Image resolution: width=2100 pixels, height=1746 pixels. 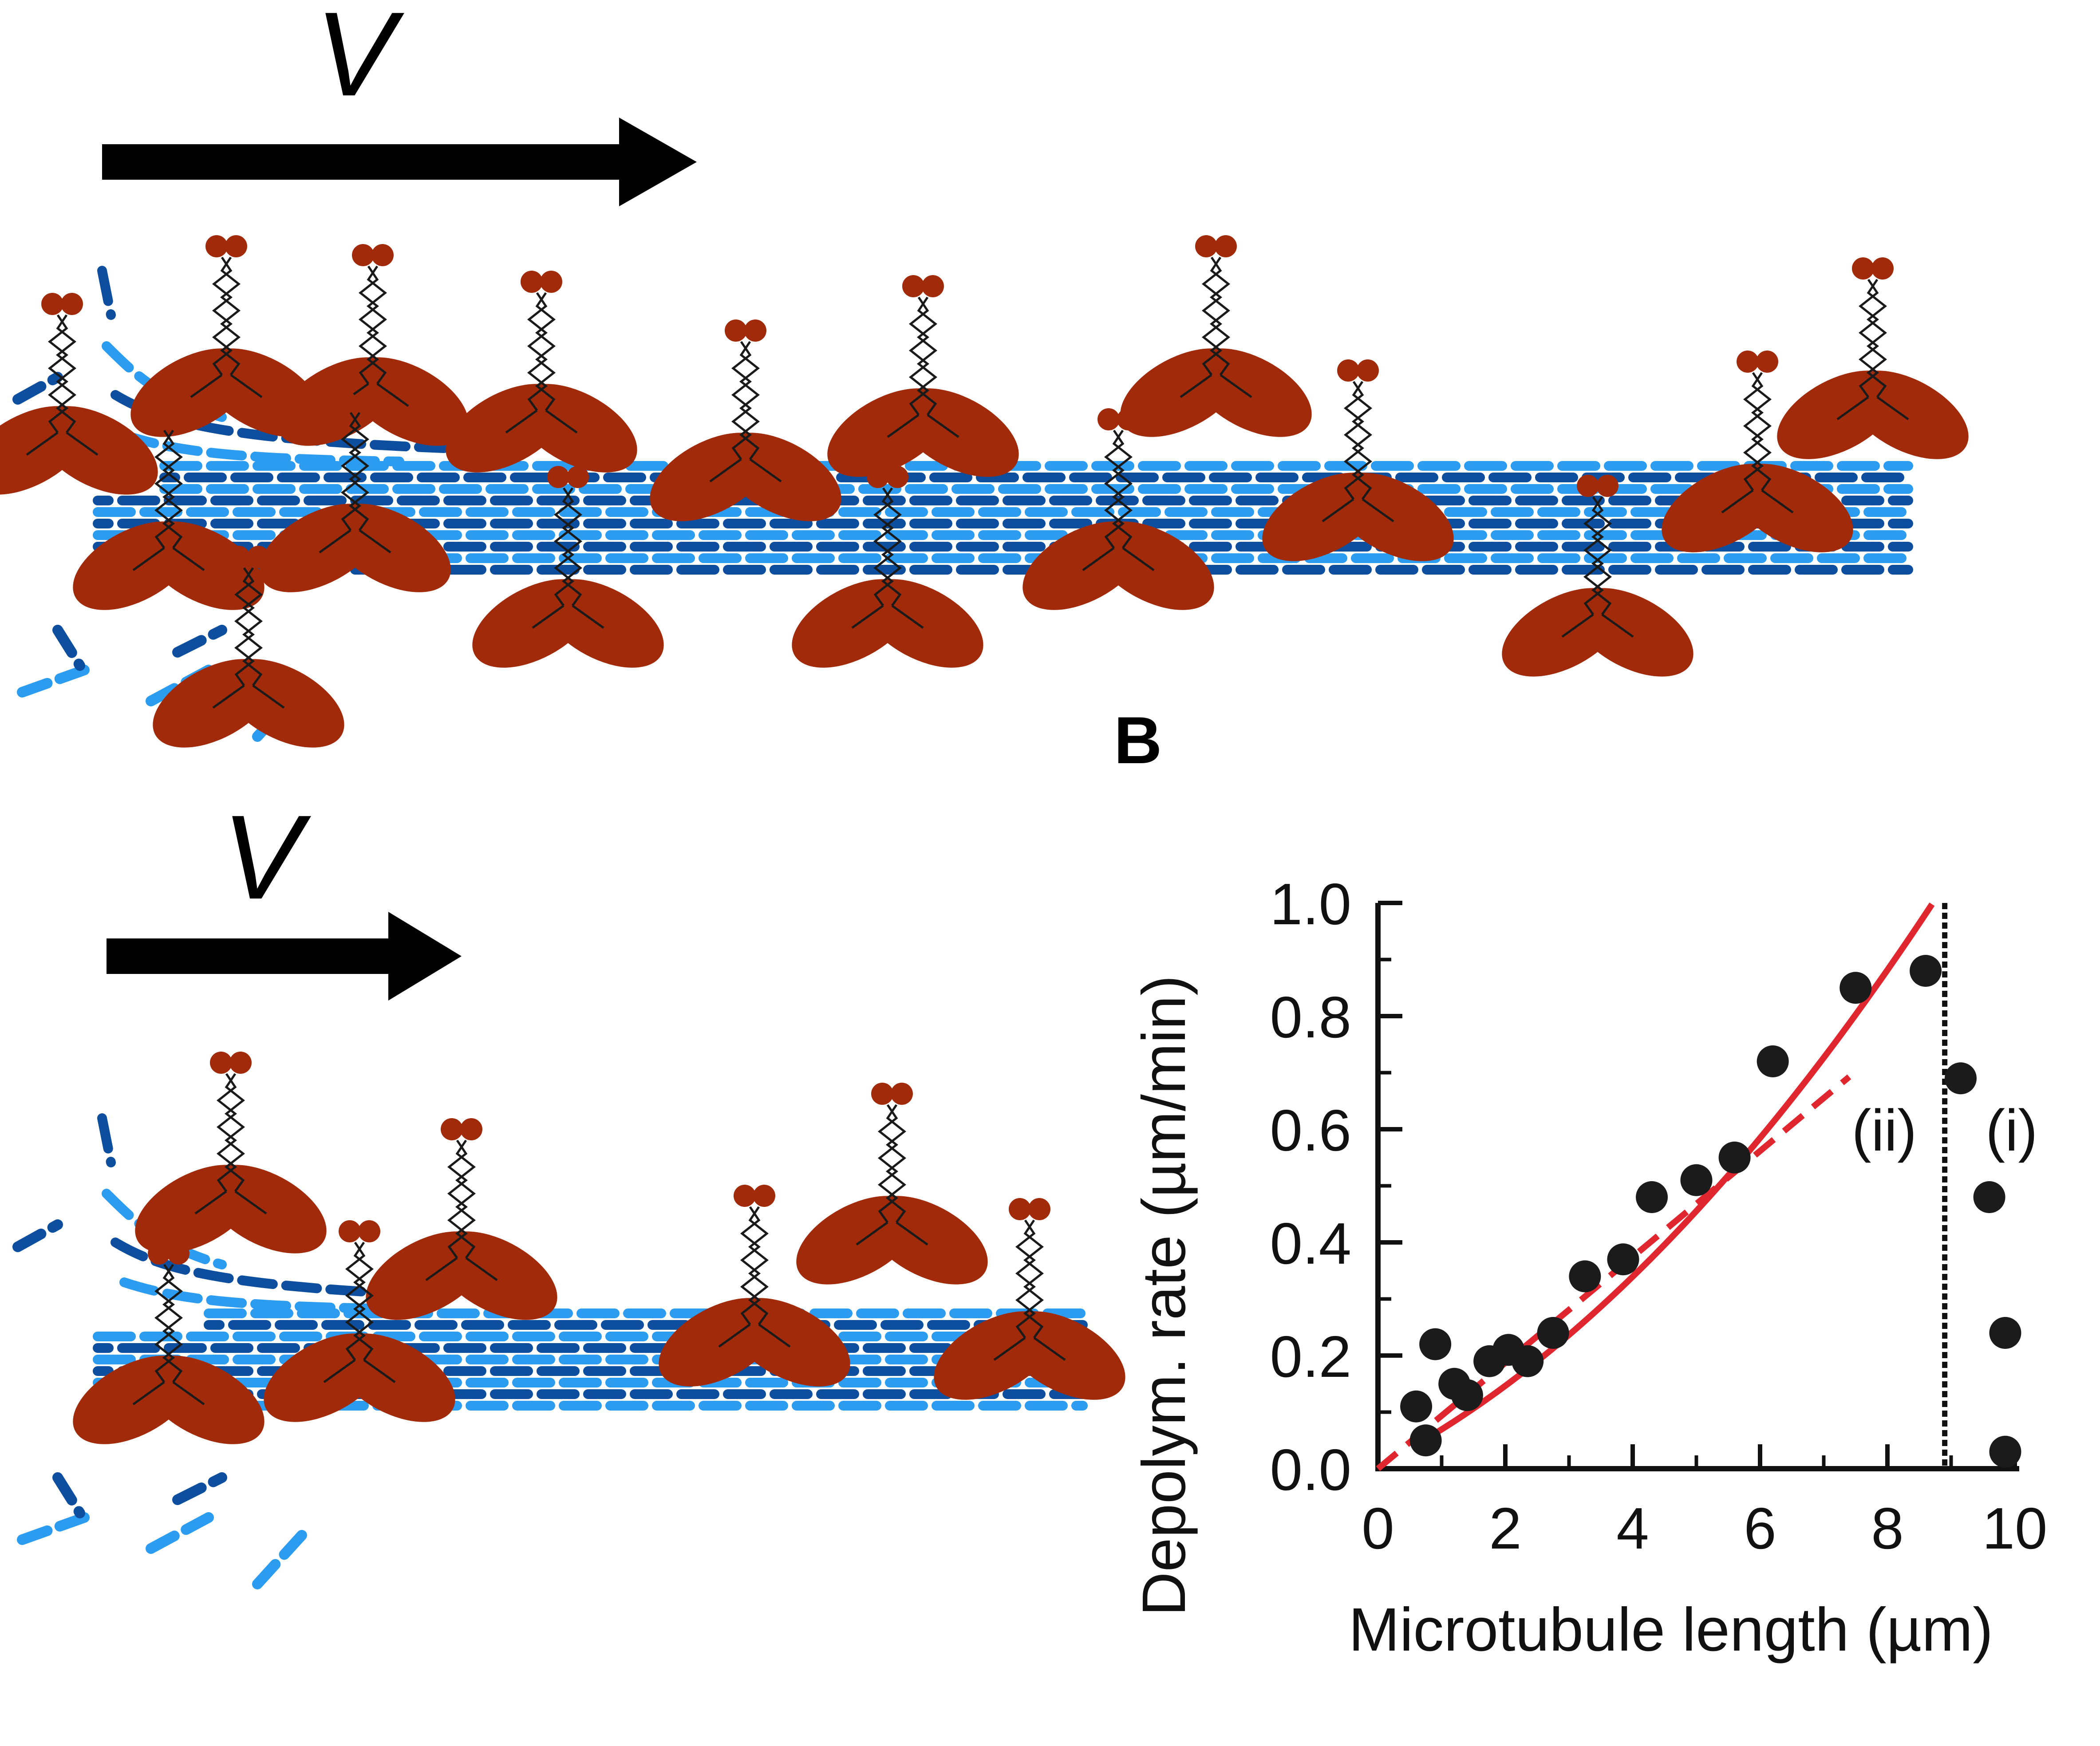 I want to click on microtubule-lattice-bottom, so click(x=550, y=1351).